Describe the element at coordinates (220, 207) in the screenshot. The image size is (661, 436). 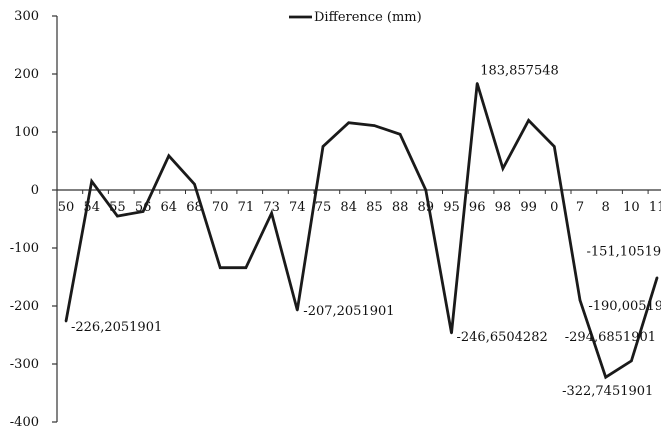
I see `x-tick-label: 70` at that location.